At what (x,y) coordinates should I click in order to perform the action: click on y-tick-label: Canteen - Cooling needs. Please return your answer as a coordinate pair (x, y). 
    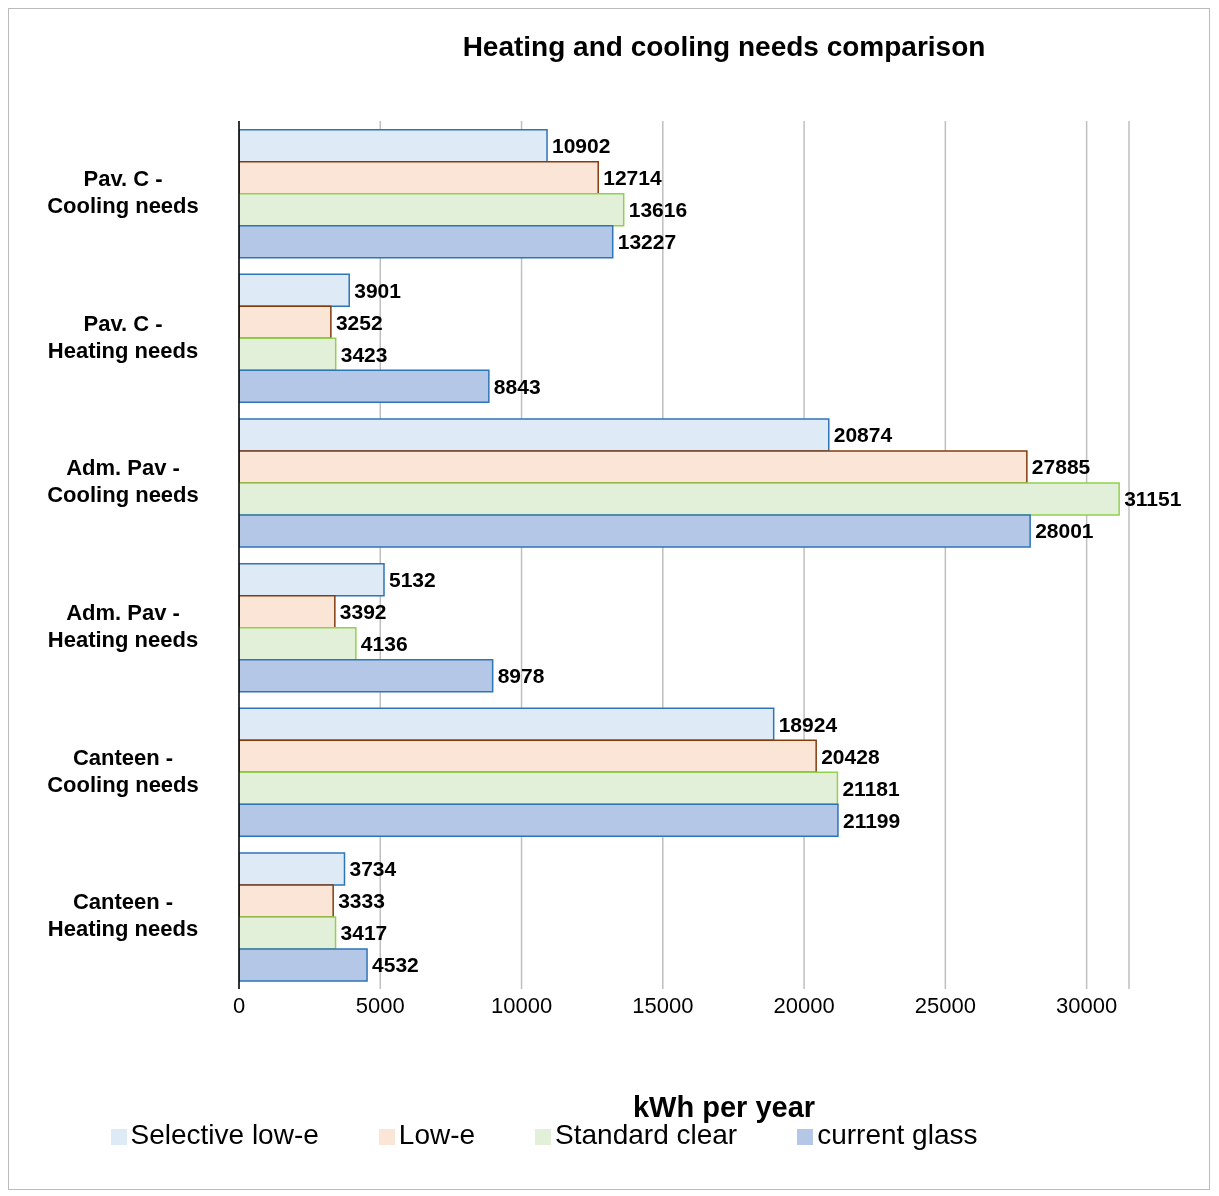
    Looking at the image, I should click on (123, 770).